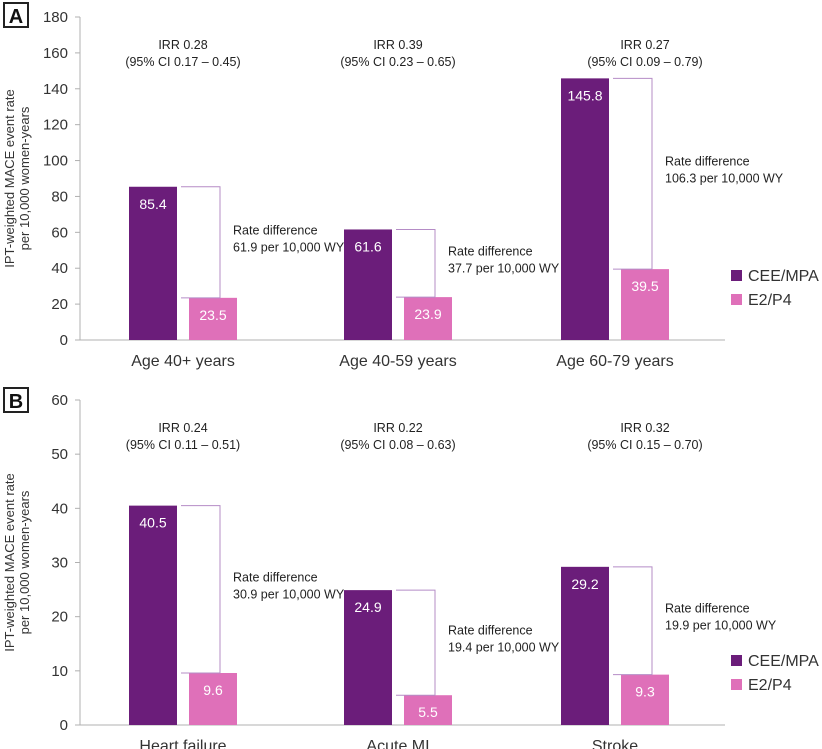  What do you see at coordinates (644, 62) in the screenshot?
I see `irr-ci-label: (95% CI 0.09 – 0.79)` at bounding box center [644, 62].